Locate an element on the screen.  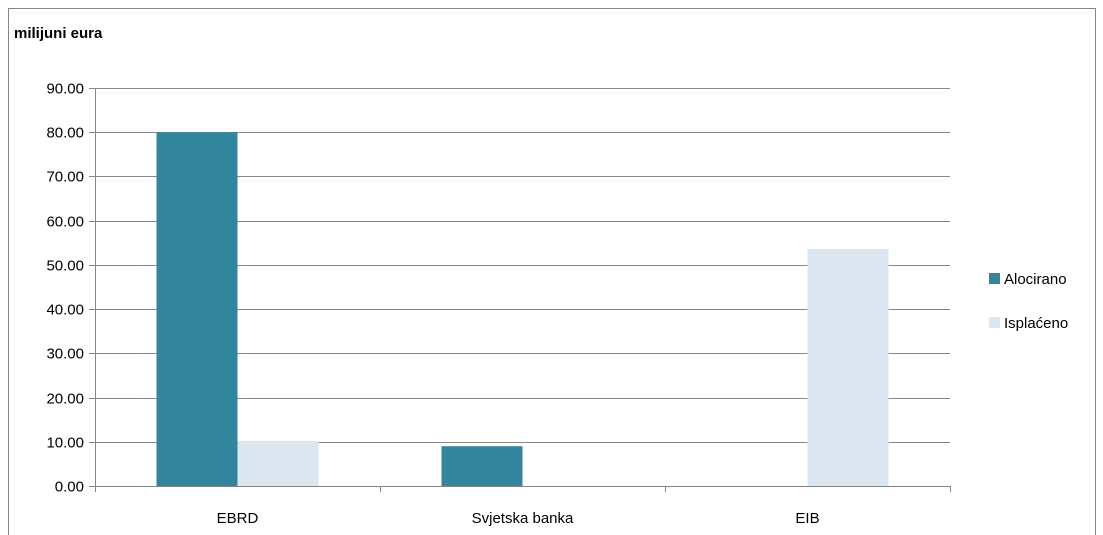
y-tick-label: 60.00 is located at coordinates (65, 222).